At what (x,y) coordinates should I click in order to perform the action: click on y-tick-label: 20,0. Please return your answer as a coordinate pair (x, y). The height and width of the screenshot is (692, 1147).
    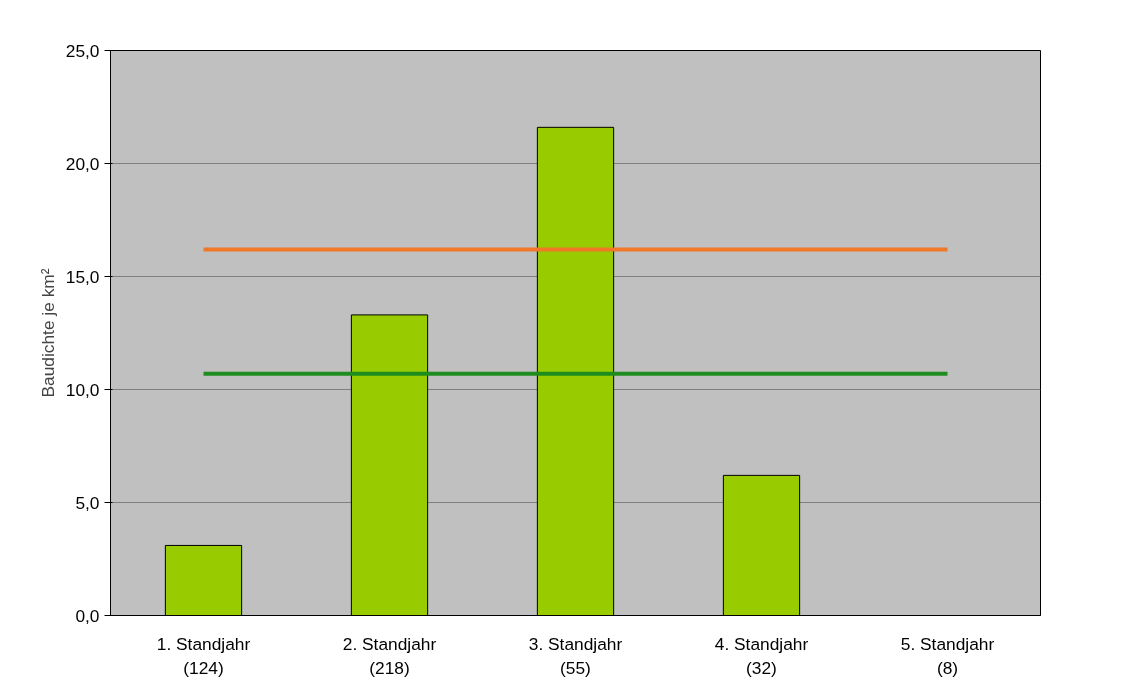
    Looking at the image, I should click on (82, 163).